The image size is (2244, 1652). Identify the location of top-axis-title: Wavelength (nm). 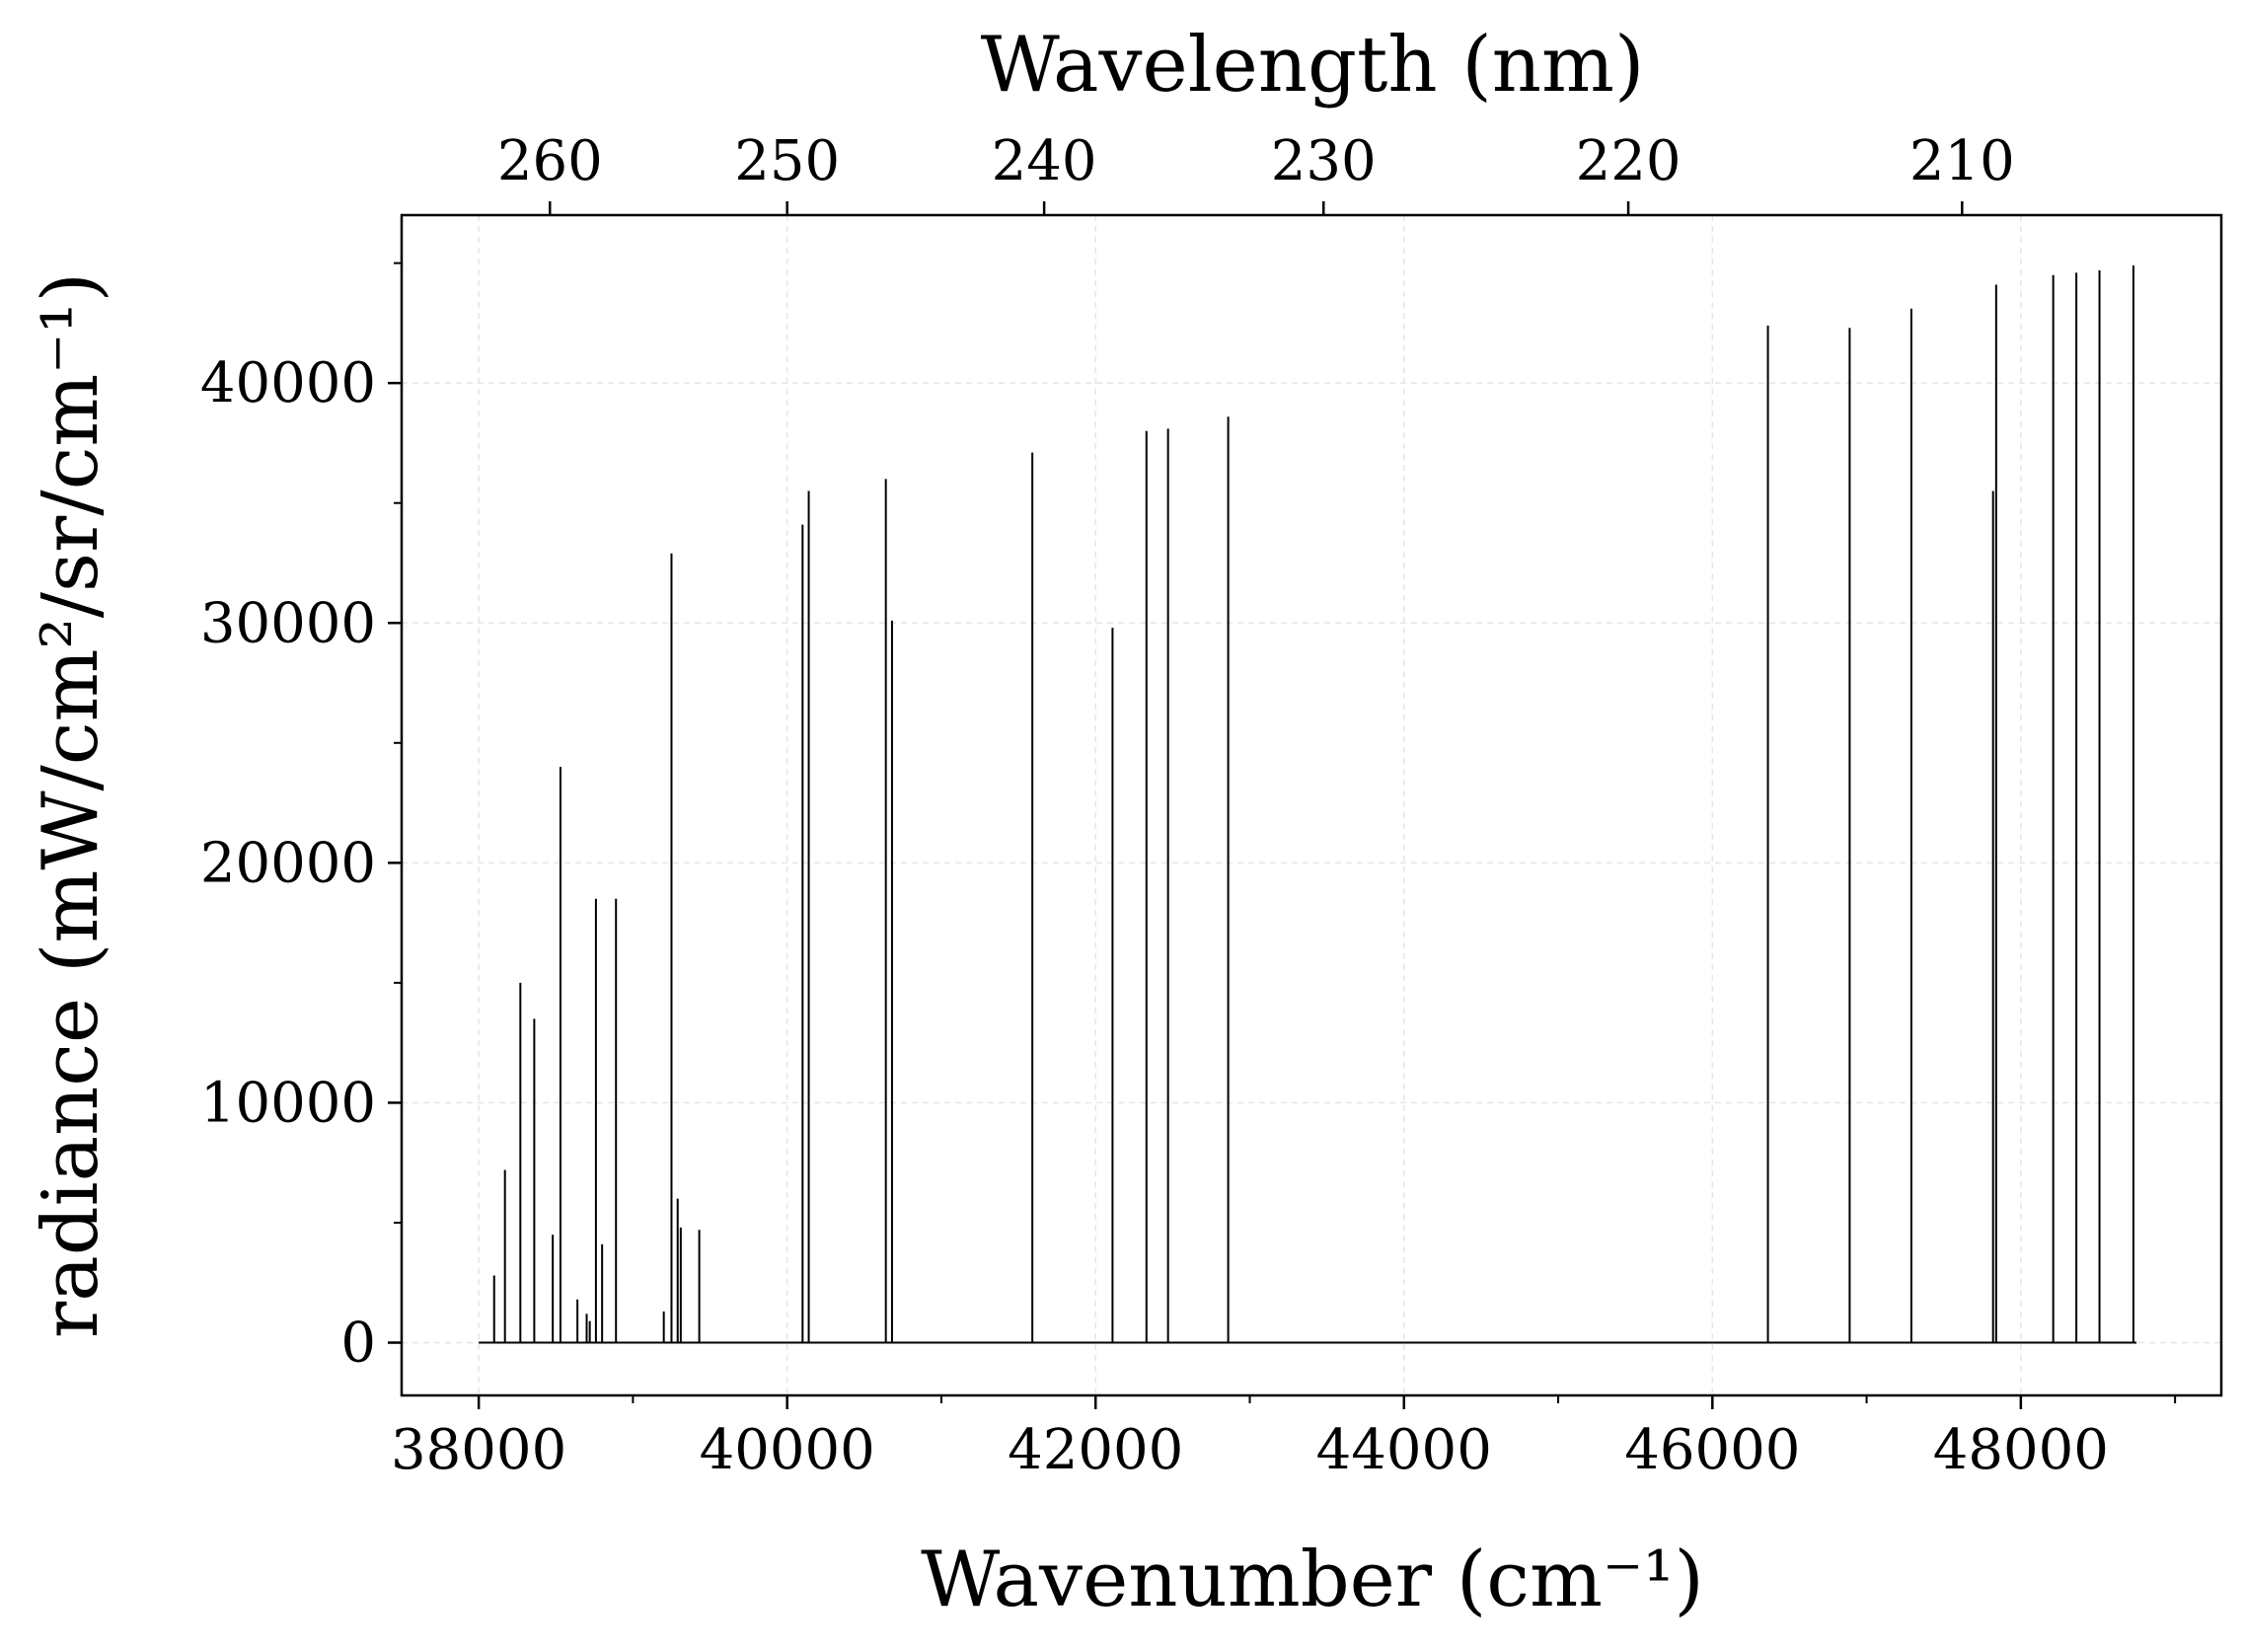
(1313, 66).